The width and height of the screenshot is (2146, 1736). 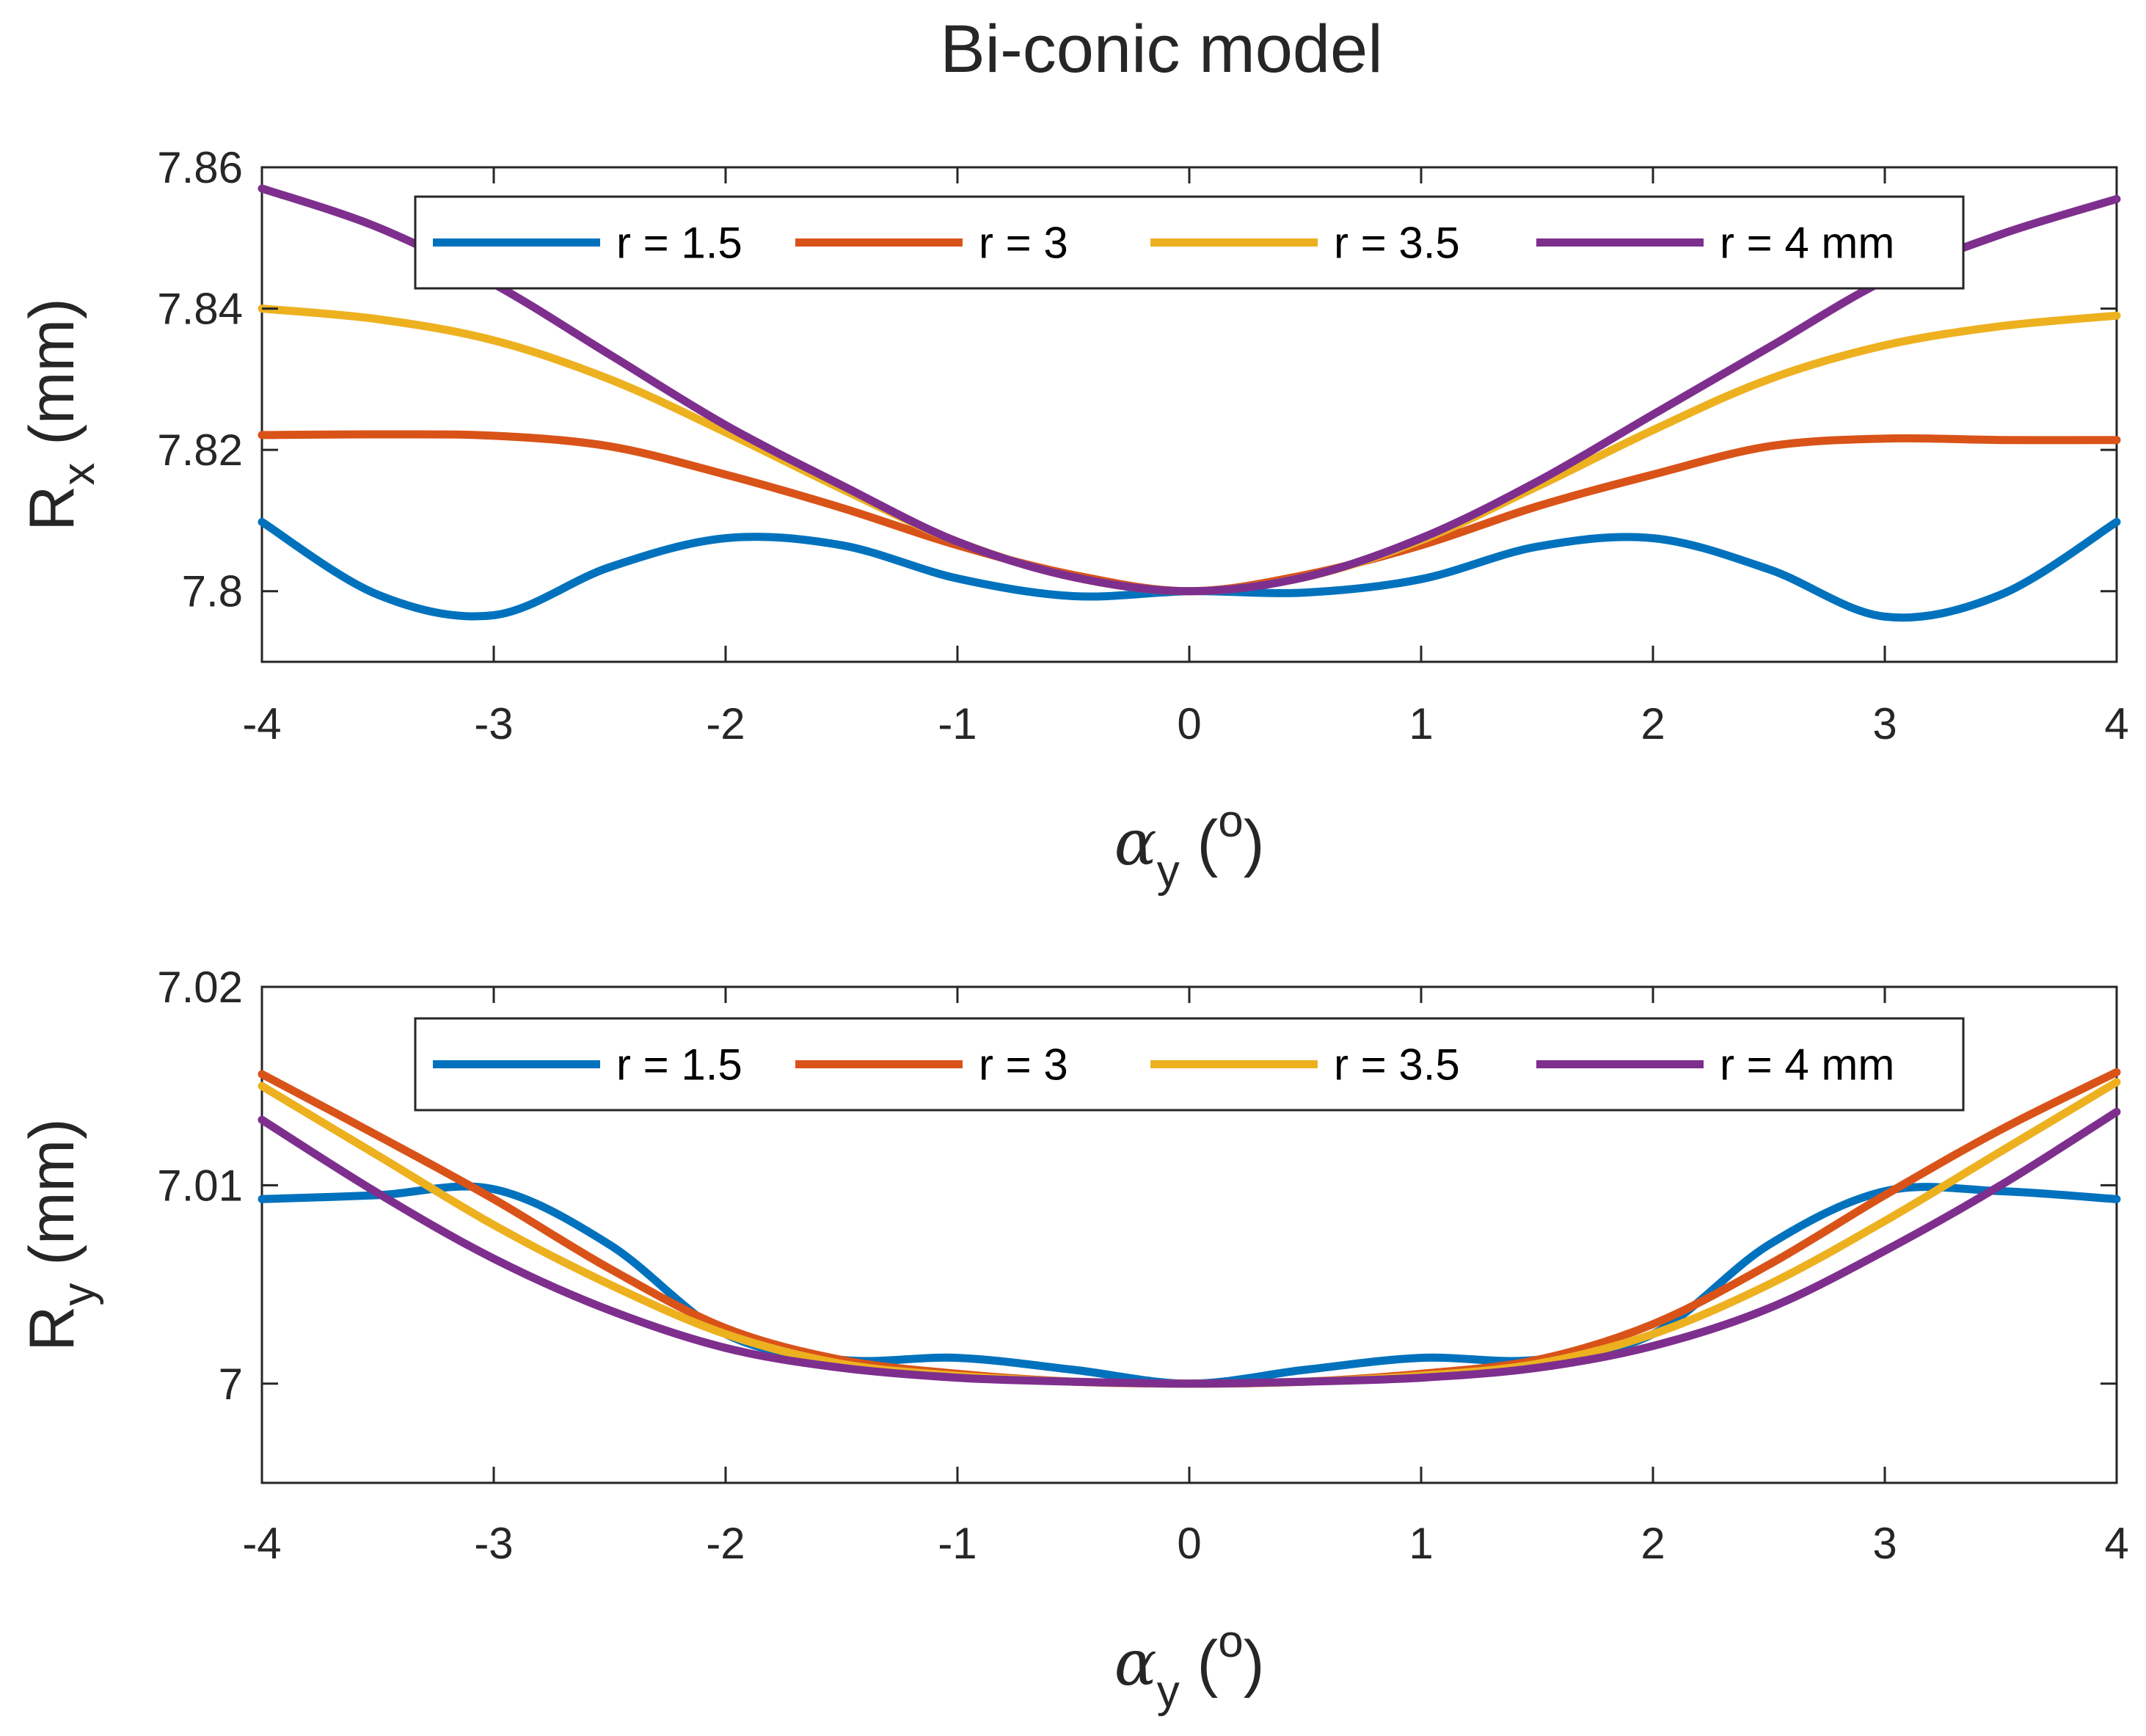 What do you see at coordinates (231, 1384) in the screenshot?
I see `y-tick-label: 7` at bounding box center [231, 1384].